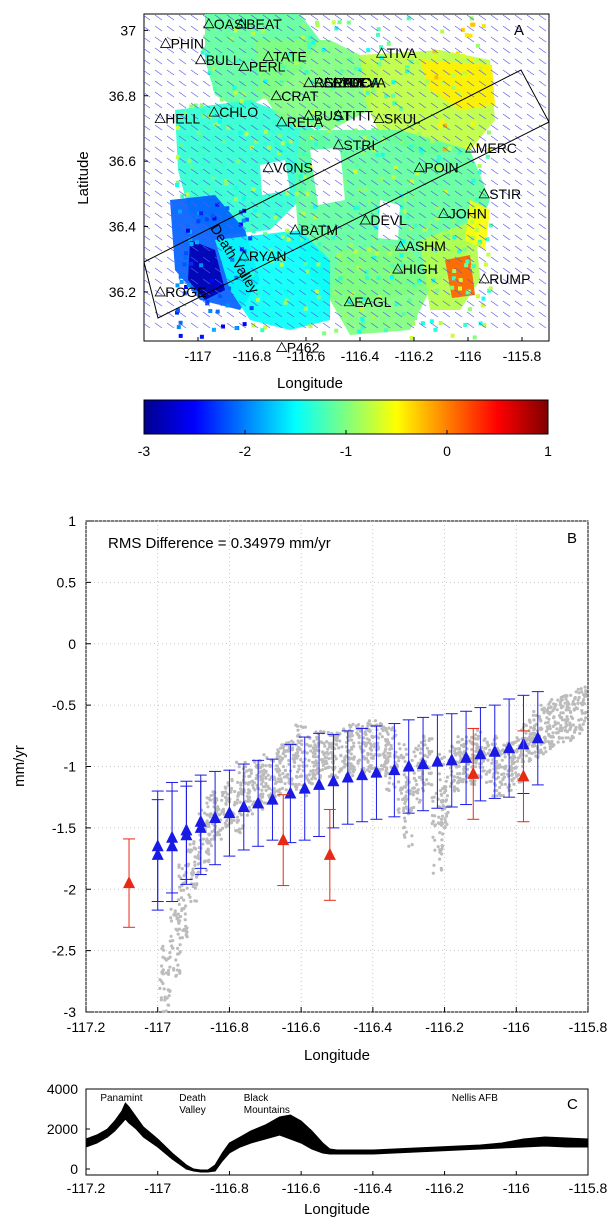 This screenshot has height=1219, width=610. Describe the element at coordinates (402, 53) in the screenshot. I see `station-label: TIVA` at that location.